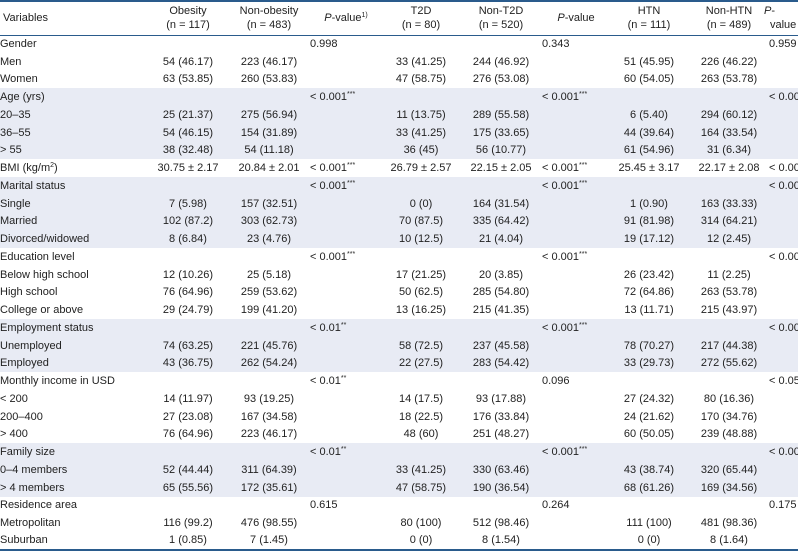 The image size is (798, 551). Describe the element at coordinates (501, 310) in the screenshot. I see `cell-non-t2d: 215 (41.35)` at that location.